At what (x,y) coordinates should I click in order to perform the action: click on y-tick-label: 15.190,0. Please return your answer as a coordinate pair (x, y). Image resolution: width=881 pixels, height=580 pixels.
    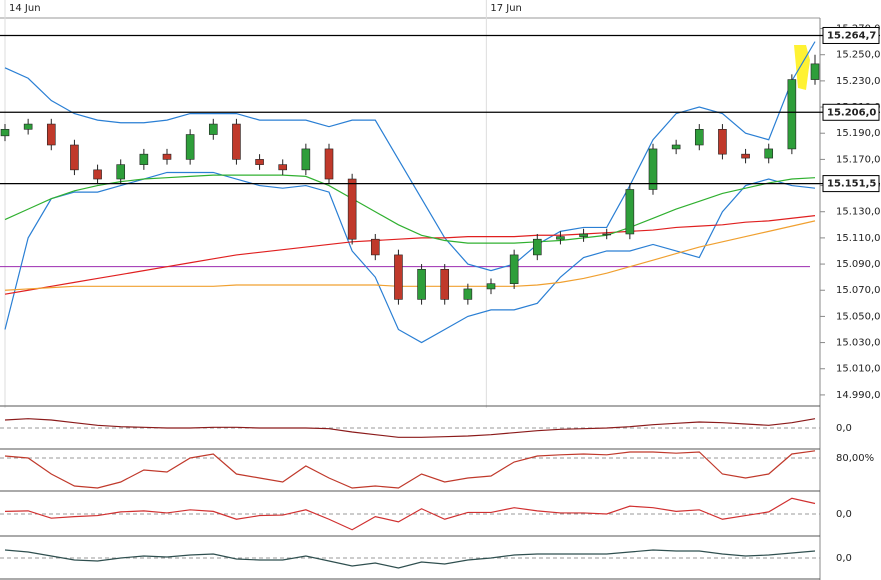
    Looking at the image, I should click on (858, 133).